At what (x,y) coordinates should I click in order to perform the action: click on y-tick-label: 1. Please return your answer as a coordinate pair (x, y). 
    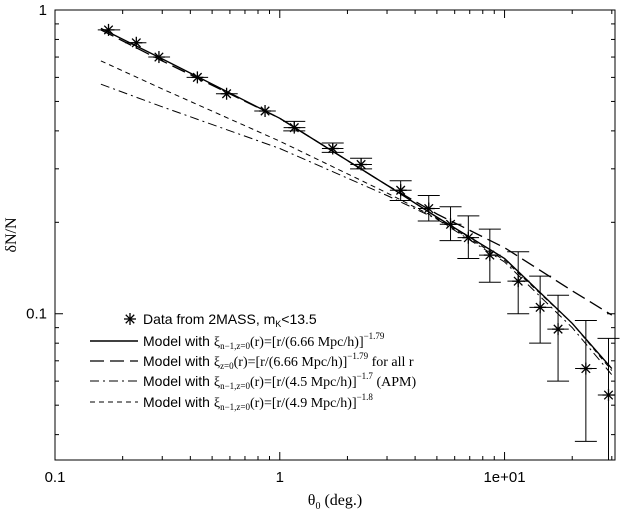
    Looking at the image, I should click on (43, 10).